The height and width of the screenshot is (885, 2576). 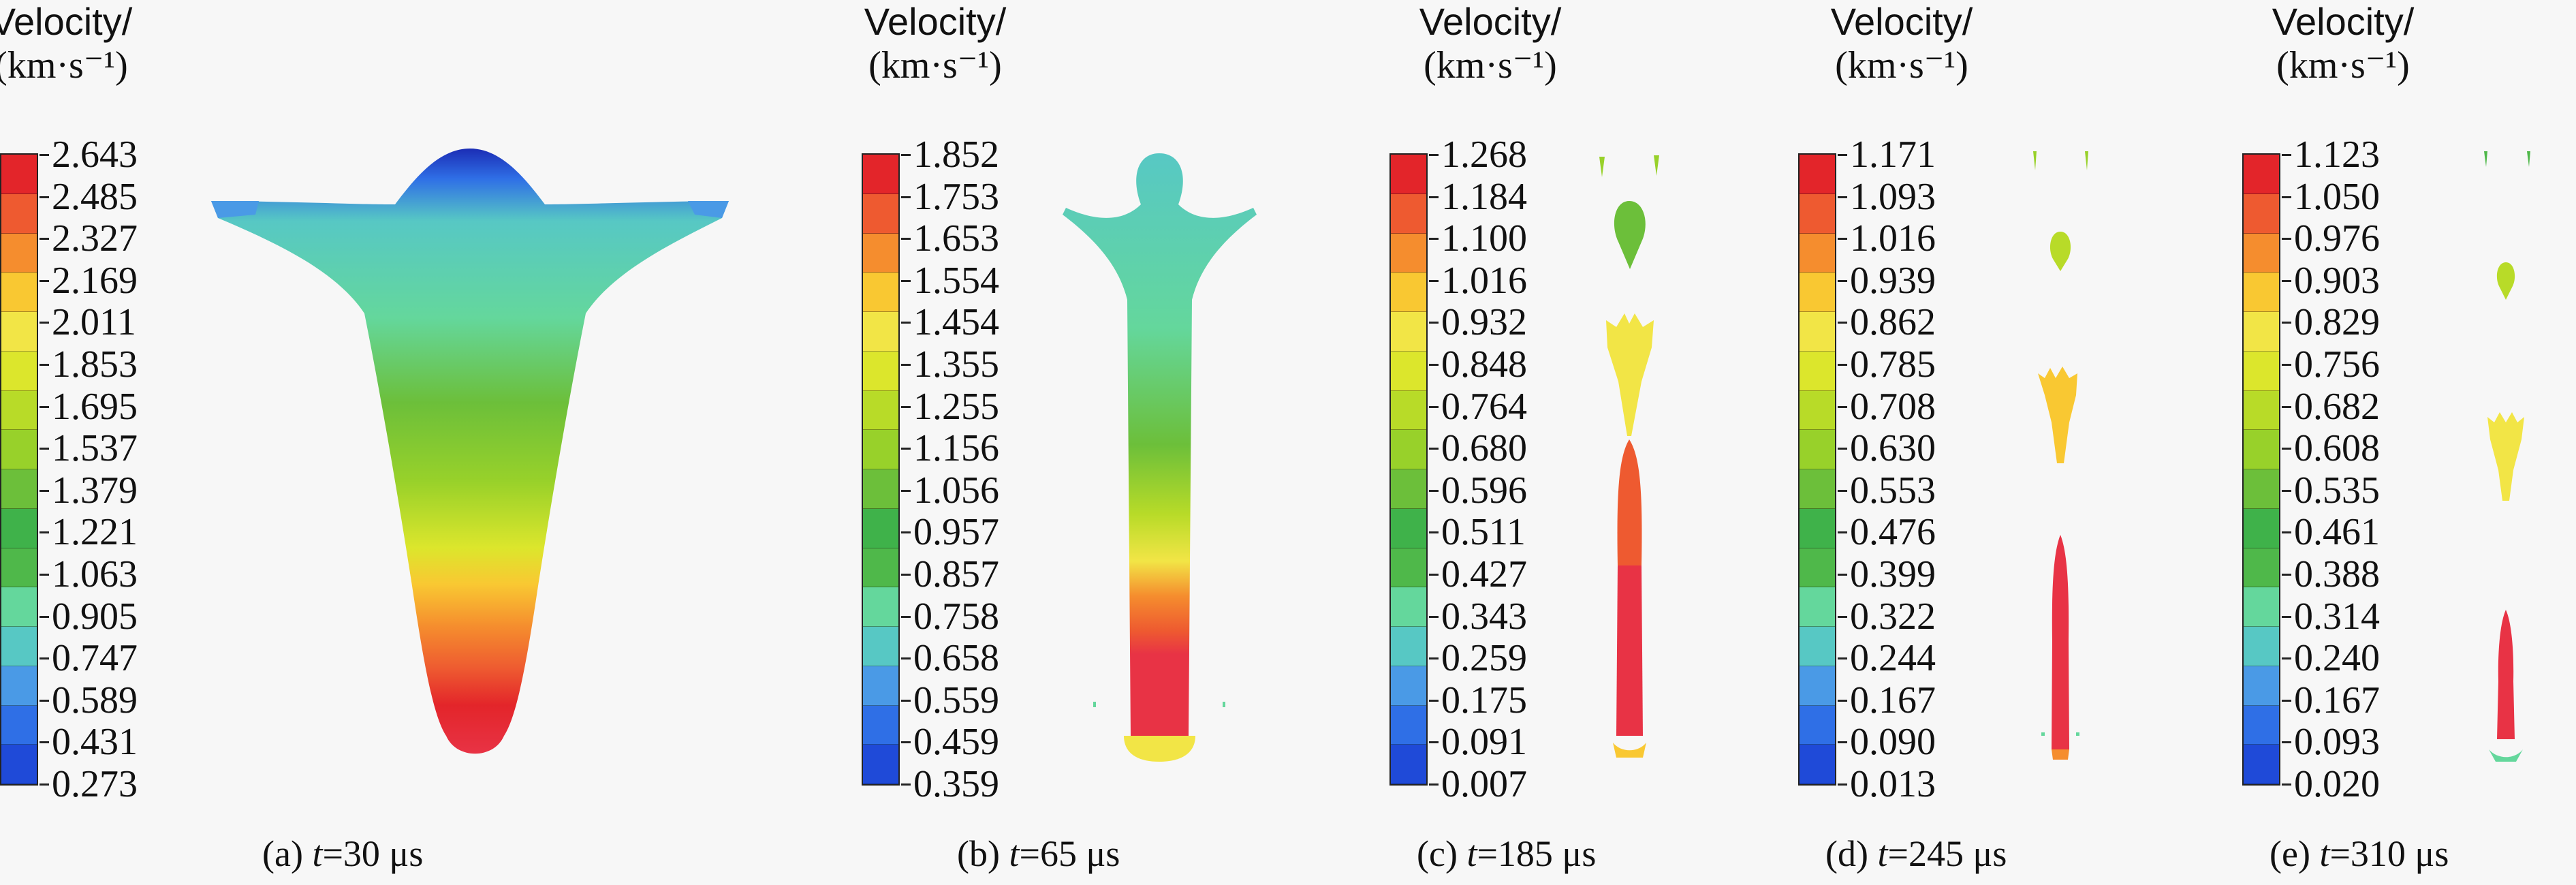 I want to click on tick-label: 0.905, so click(x=95, y=616).